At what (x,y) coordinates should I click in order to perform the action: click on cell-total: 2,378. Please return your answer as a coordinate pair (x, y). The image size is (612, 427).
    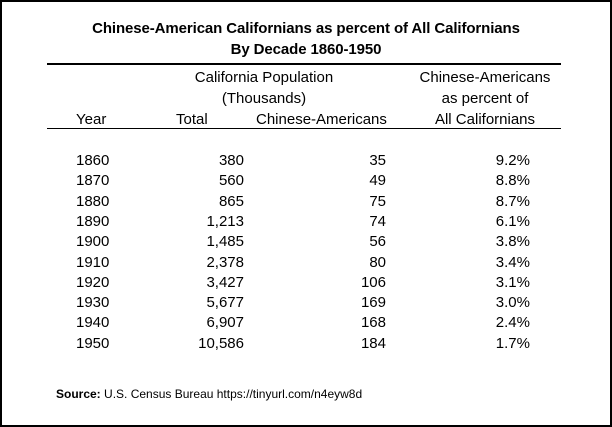
    Looking at the image, I should click on (225, 262).